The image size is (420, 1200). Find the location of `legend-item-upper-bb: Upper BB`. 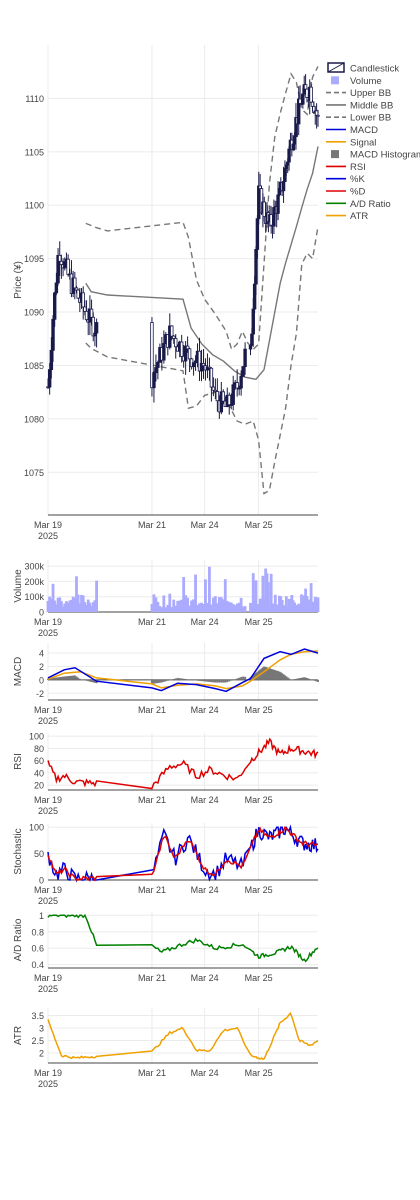

legend-item-upper-bb: Upper BB is located at coordinates (358, 93).